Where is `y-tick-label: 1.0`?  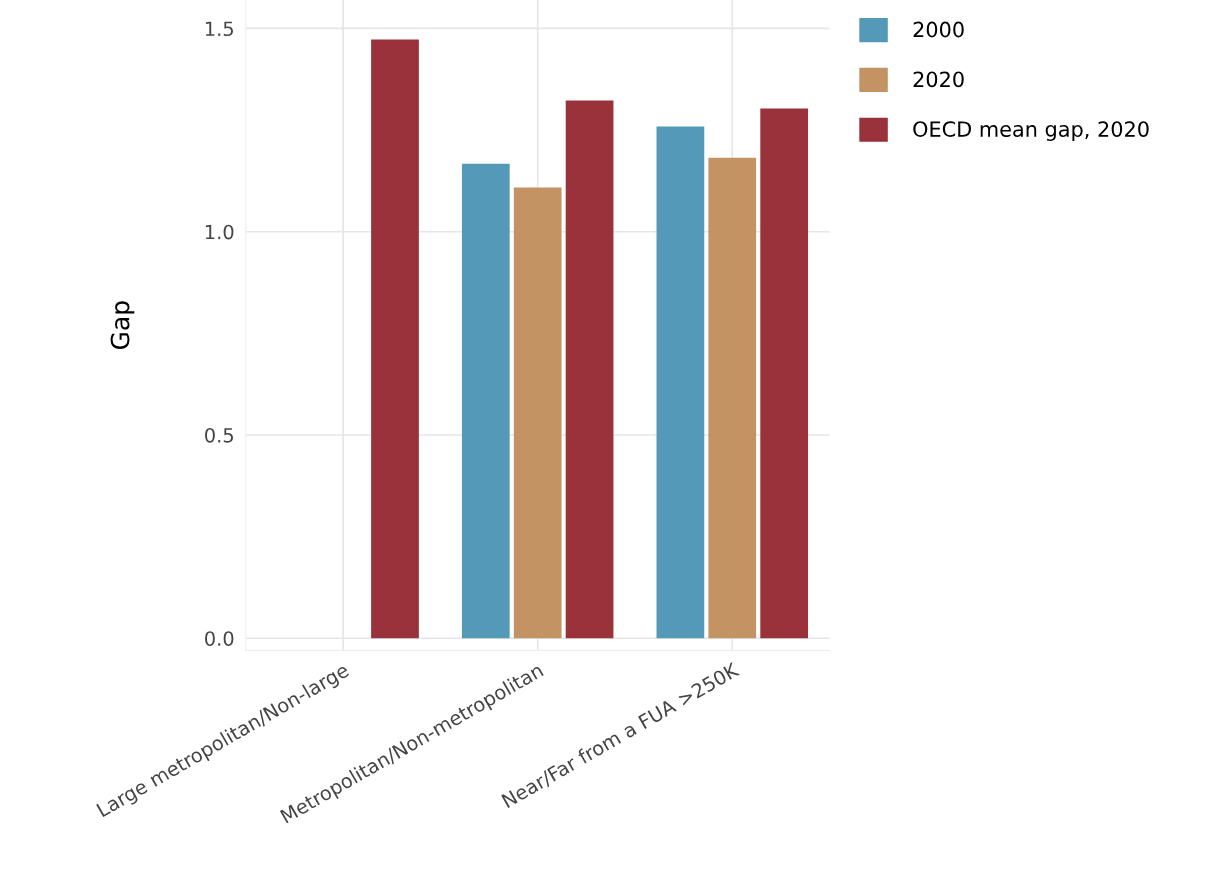 y-tick-label: 1.0 is located at coordinates (219, 232).